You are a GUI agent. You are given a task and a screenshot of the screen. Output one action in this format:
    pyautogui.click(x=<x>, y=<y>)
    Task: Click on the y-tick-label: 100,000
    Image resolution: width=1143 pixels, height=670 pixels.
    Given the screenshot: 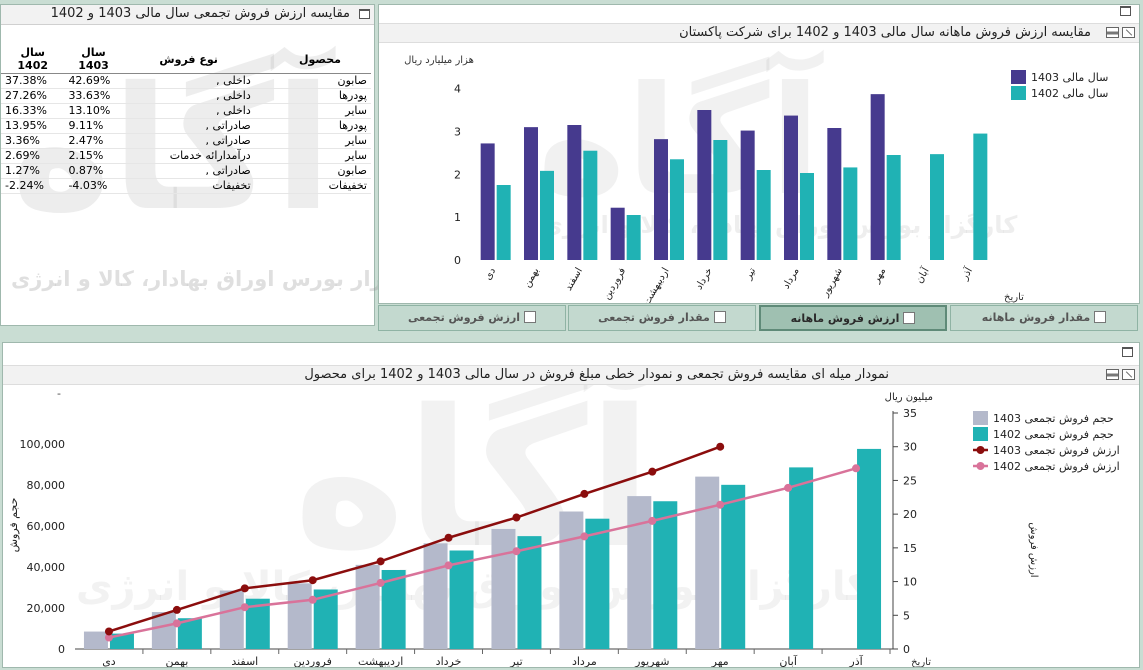 What is the action you would take?
    pyautogui.click(x=43, y=444)
    